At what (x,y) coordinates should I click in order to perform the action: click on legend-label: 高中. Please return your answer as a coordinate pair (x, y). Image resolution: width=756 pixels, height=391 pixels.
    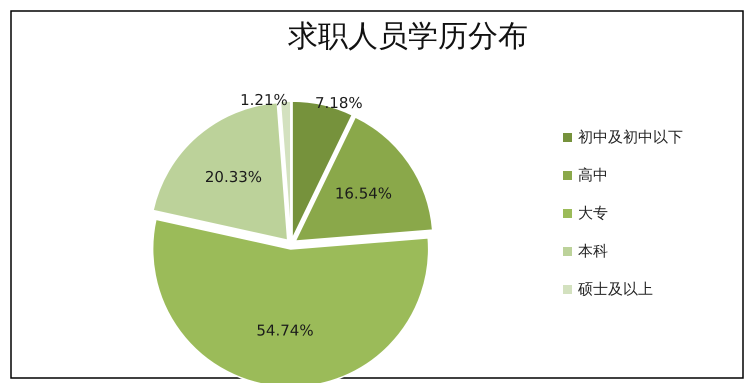
    Looking at the image, I should click on (593, 175).